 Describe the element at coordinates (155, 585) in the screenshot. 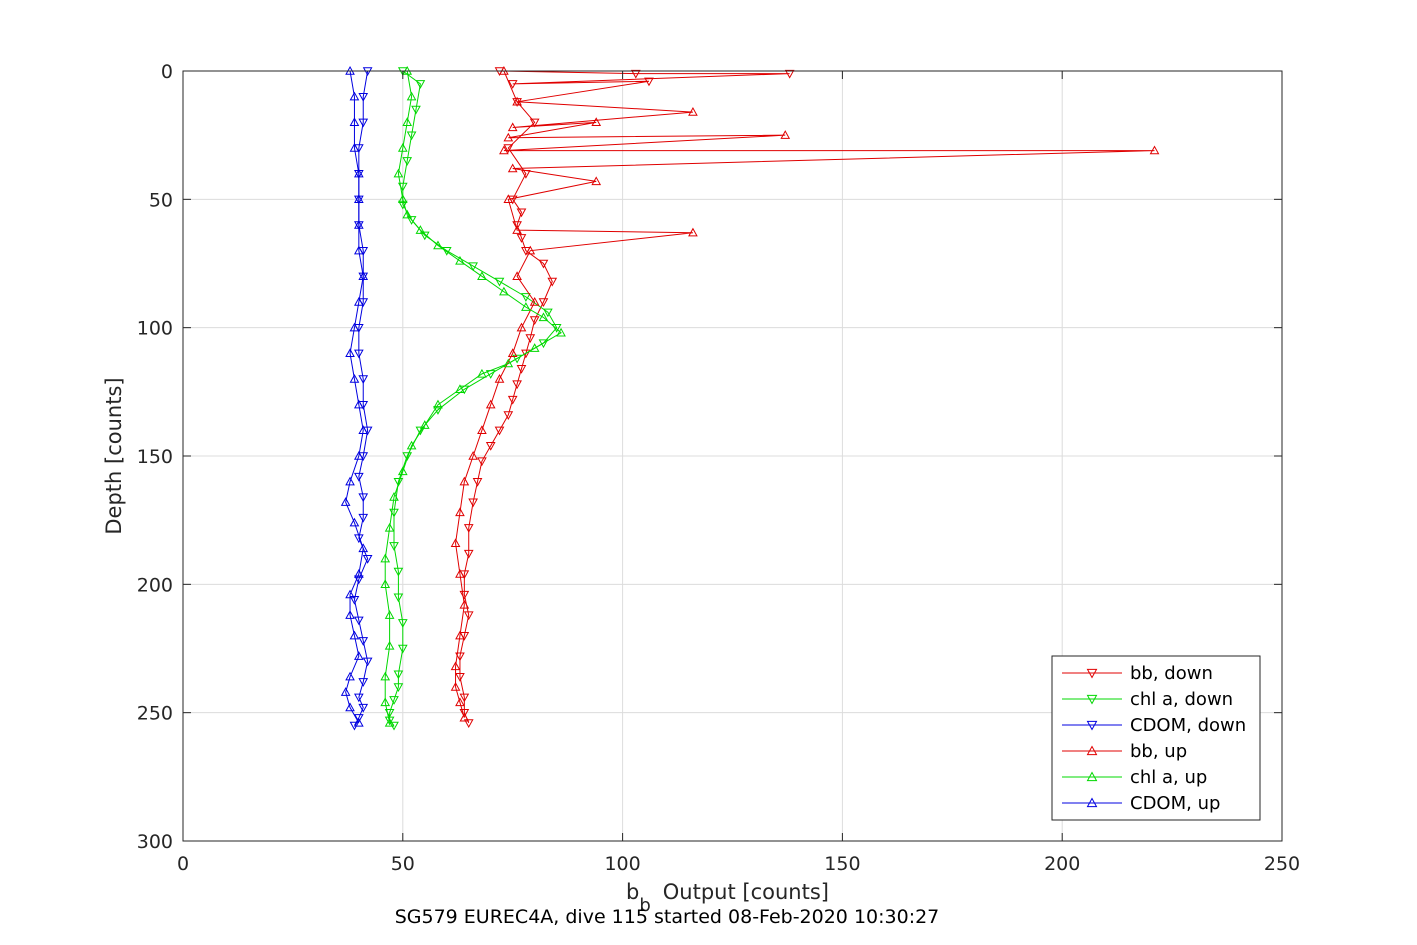

I see `y-tick-label: 200` at that location.